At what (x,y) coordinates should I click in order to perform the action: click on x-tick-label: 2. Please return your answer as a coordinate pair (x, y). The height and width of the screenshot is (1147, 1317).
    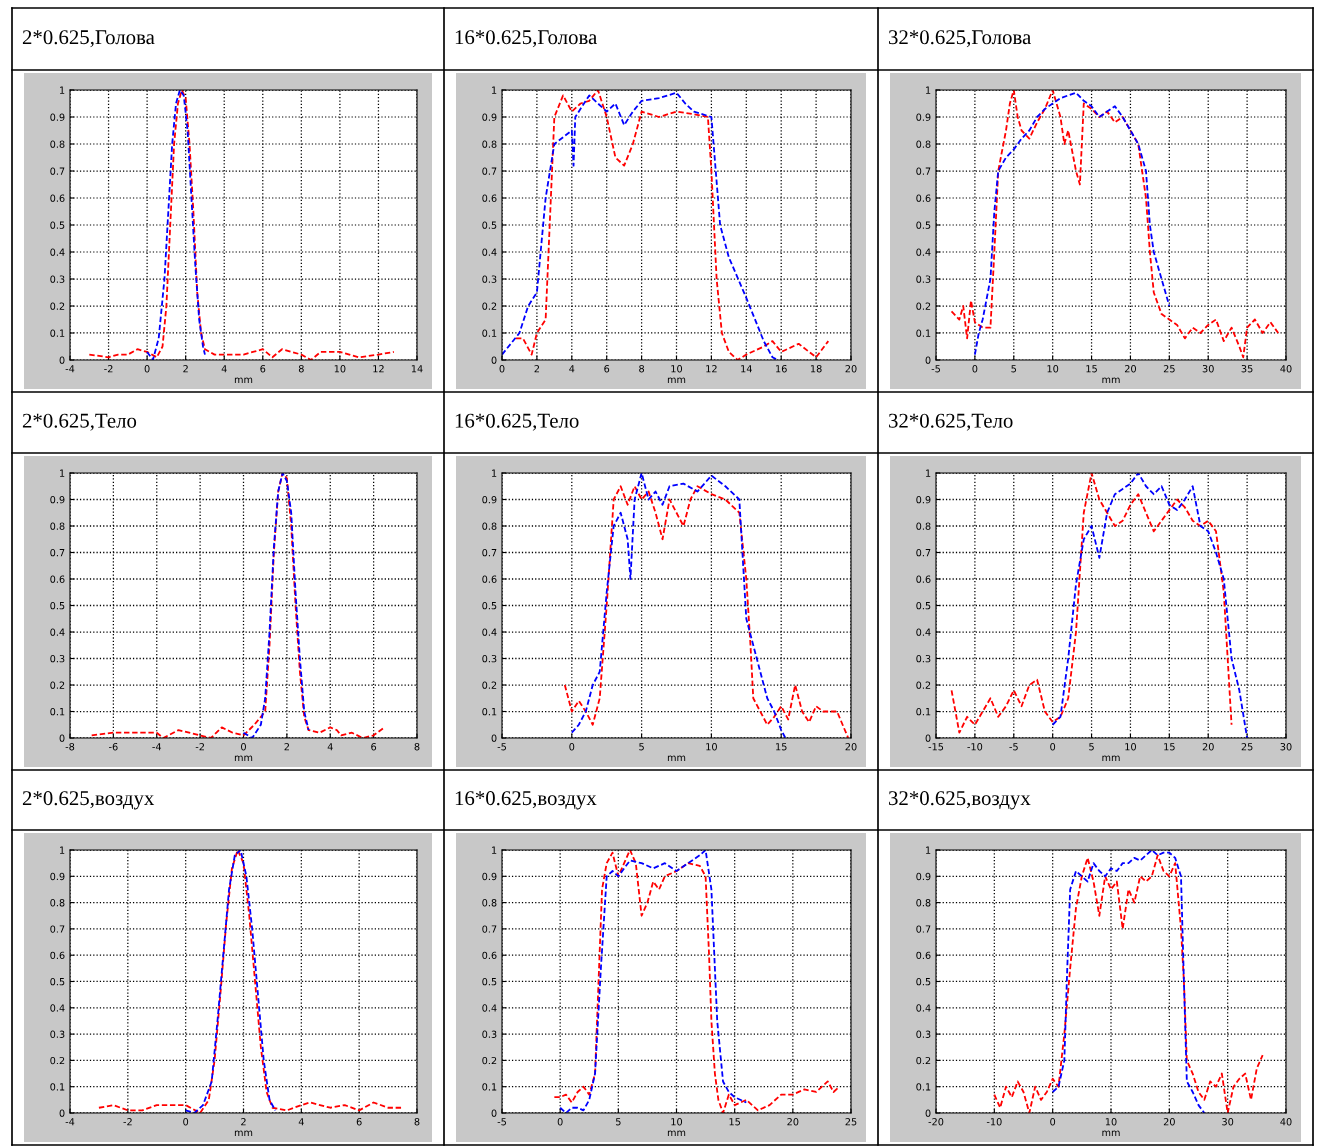
    Looking at the image, I should click on (243, 1122).